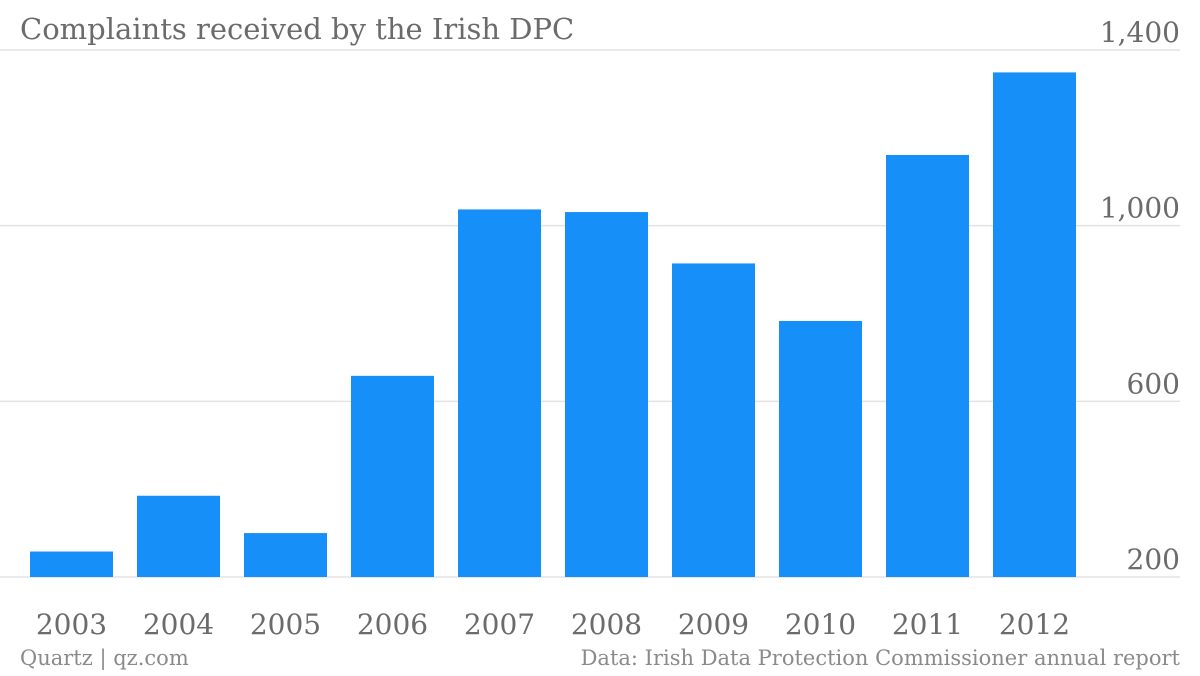 Image resolution: width=1200 pixels, height=676 pixels. What do you see at coordinates (606, 395) in the screenshot?
I see `bar-2008` at bounding box center [606, 395].